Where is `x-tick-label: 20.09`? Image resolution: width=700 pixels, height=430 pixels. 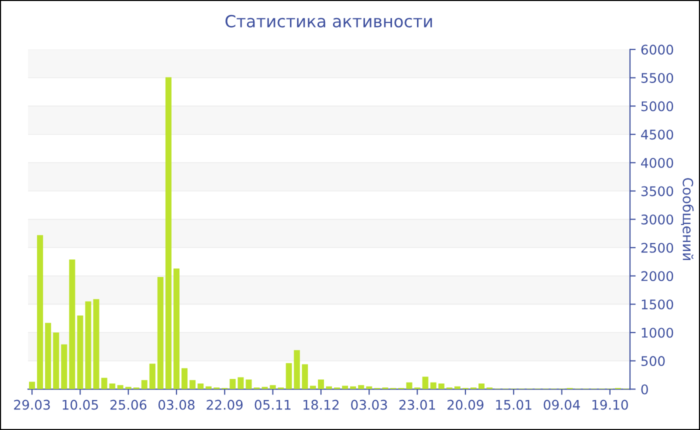 x-tick-label: 20.09 is located at coordinates (466, 405).